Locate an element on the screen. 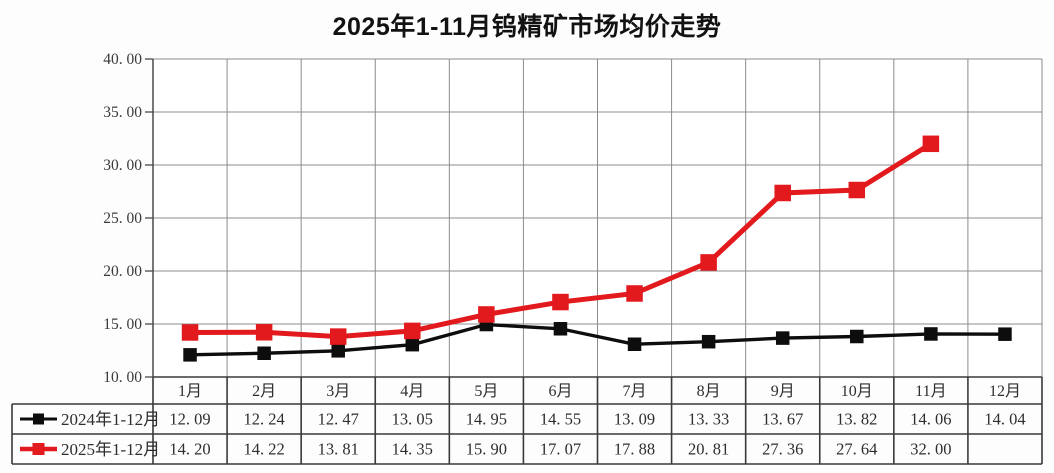  table-cell: 12. 09 is located at coordinates (189, 419).